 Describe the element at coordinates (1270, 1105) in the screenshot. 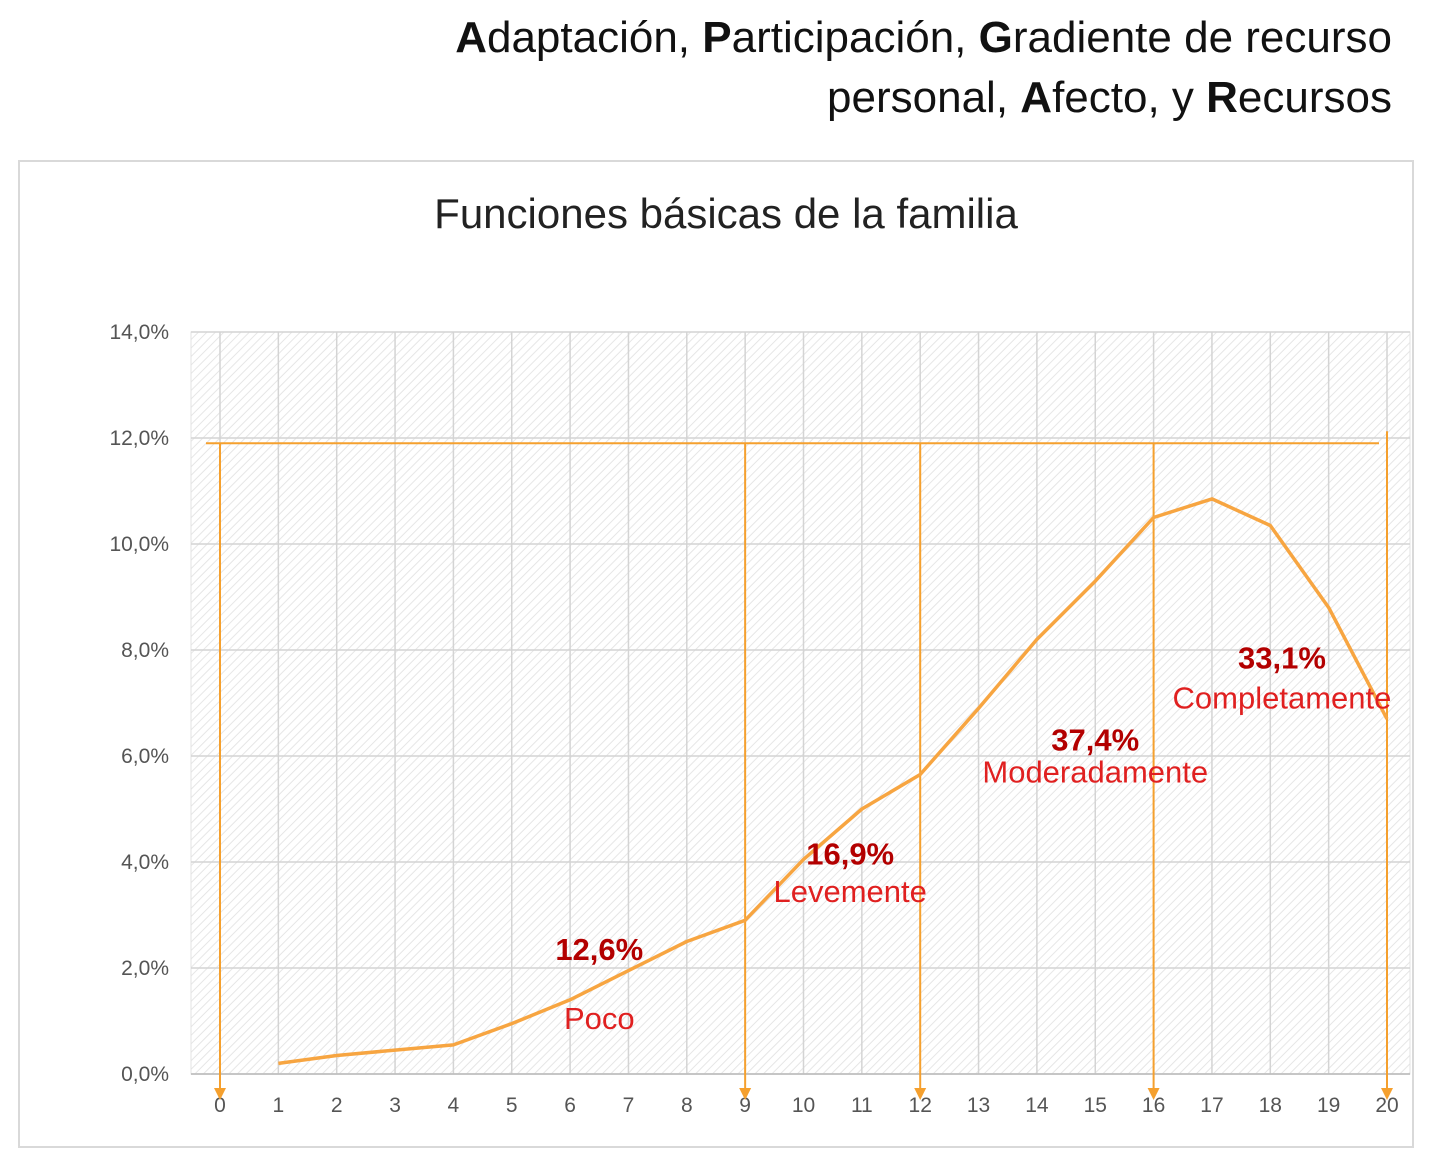

I see `x-tick-label: 18` at that location.